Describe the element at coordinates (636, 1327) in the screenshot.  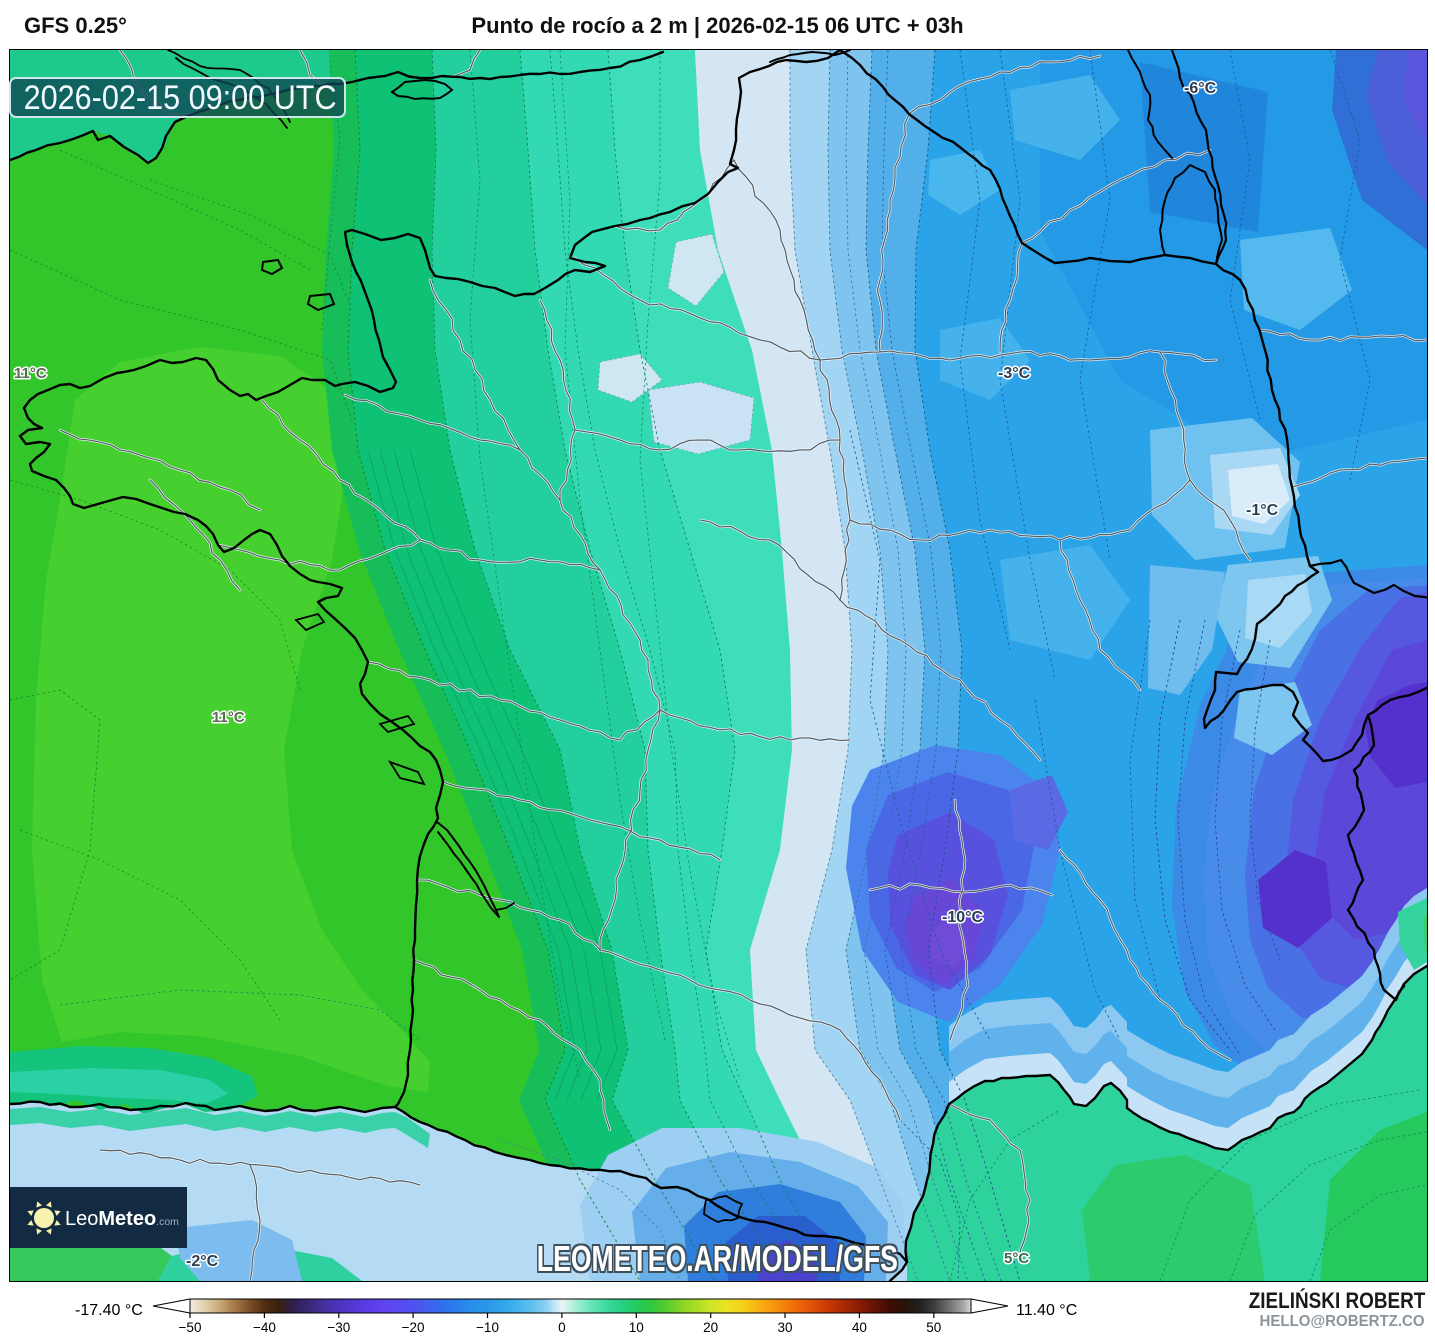
I see `svg-text: 10` at that location.